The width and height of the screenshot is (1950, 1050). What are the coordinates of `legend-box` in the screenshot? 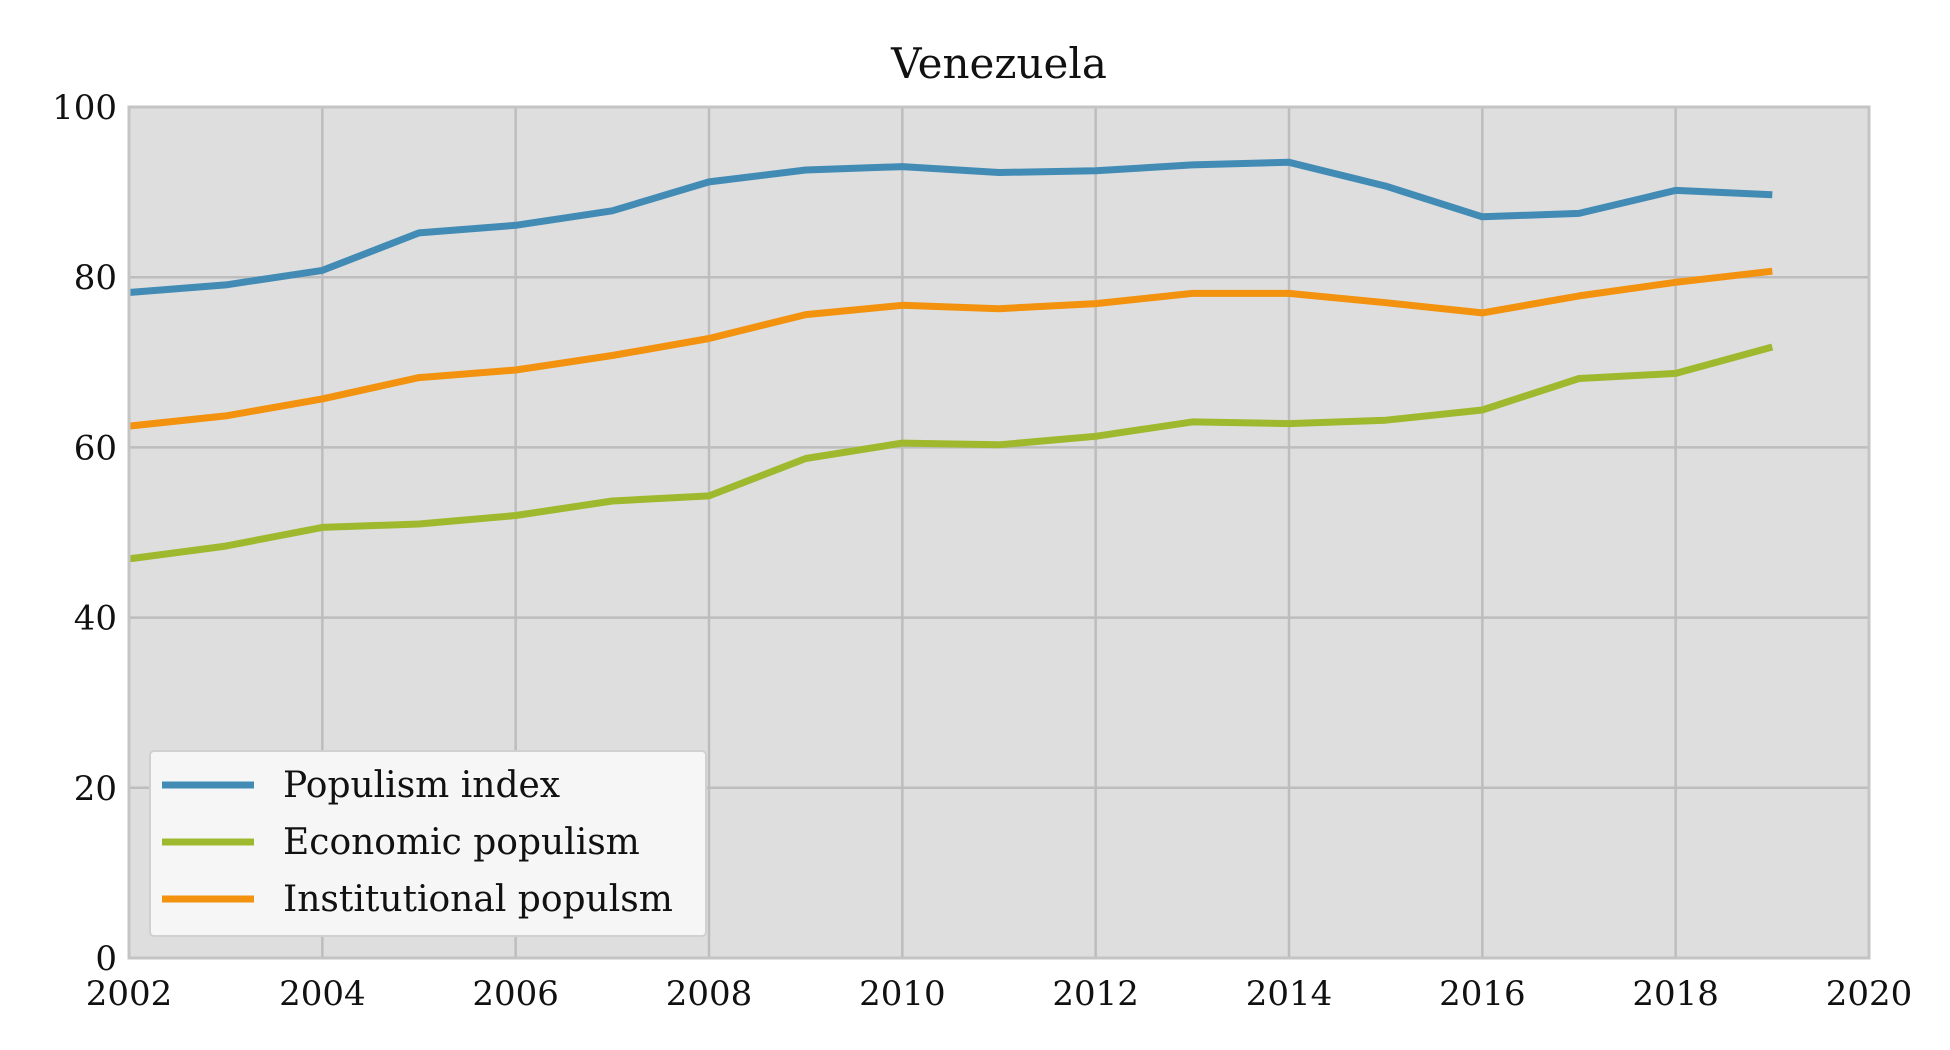 It's located at (428, 843).